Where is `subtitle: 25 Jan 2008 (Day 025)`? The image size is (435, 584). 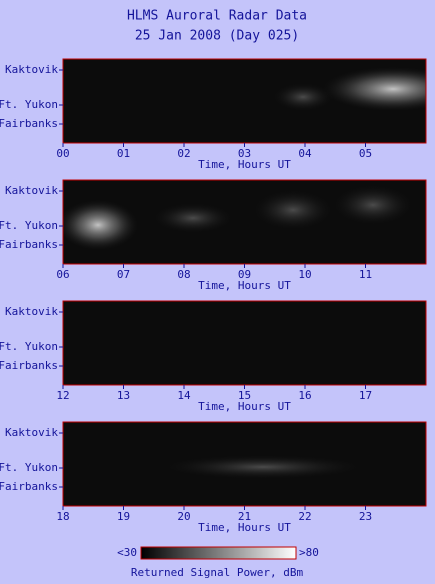 subtitle: 25 Jan 2008 (Day 025) is located at coordinates (217, 36).